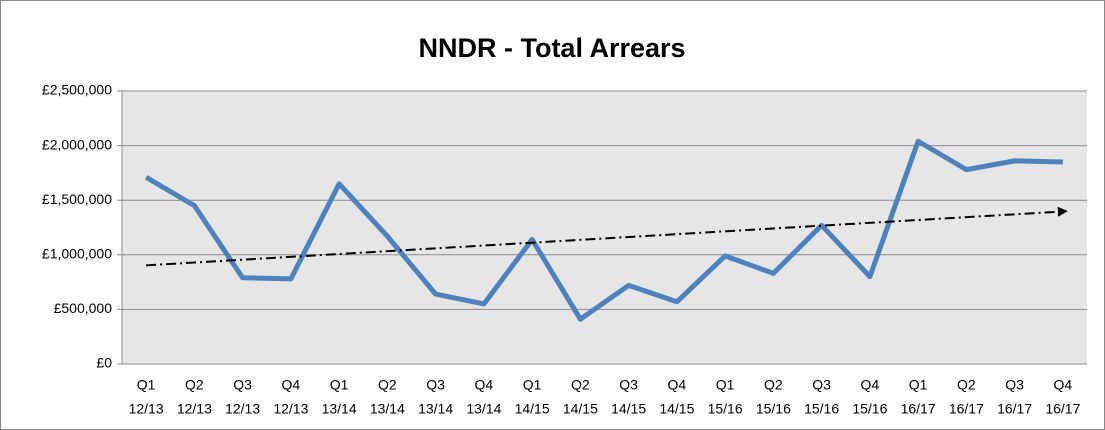 The width and height of the screenshot is (1105, 430). Describe the element at coordinates (77, 199) in the screenshot. I see `y-tick-label: £1,500,000` at that location.